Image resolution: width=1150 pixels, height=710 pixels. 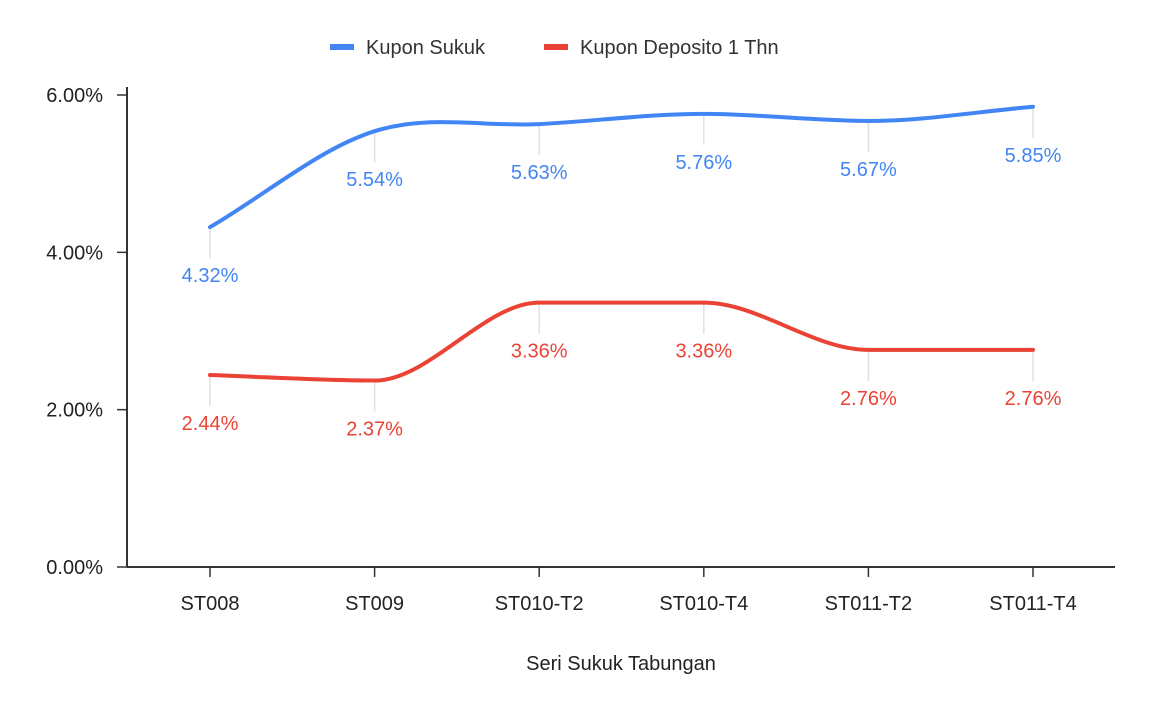 What do you see at coordinates (74, 568) in the screenshot?
I see `y-tick-label: 0.00%` at bounding box center [74, 568].